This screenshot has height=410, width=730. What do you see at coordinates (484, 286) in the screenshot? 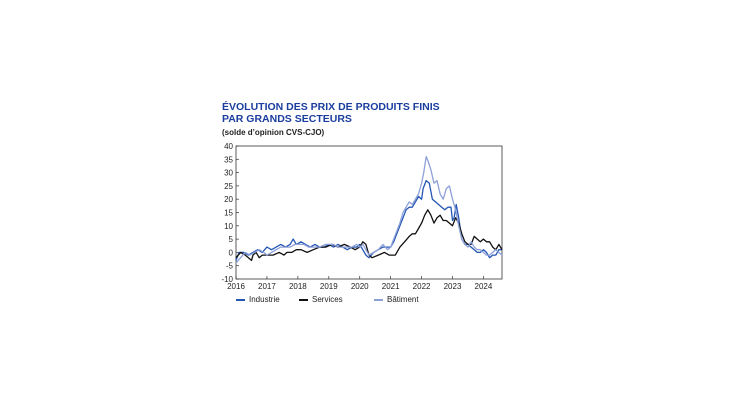
I see `x-tick-label: 2024` at bounding box center [484, 286].